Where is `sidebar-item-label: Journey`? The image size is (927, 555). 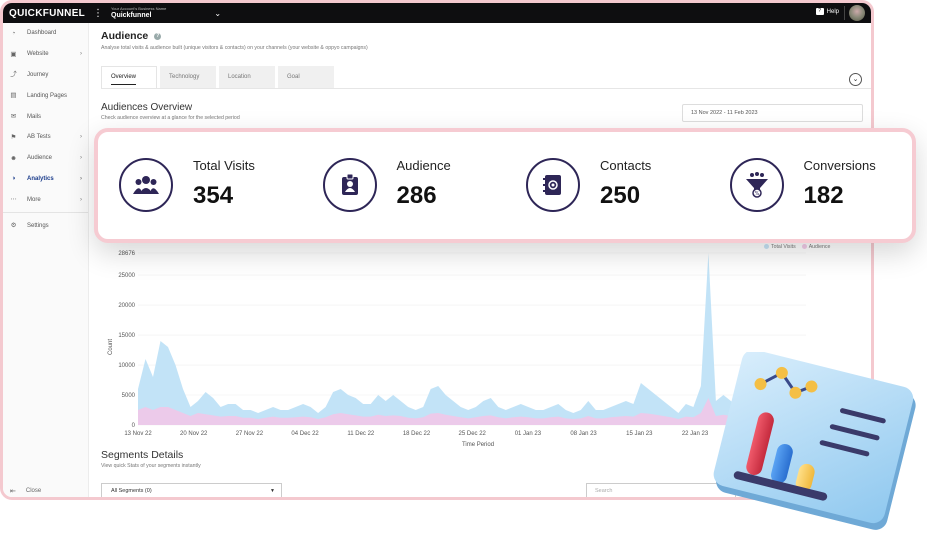
sidebar-item-label: Journey is located at coordinates (38, 74).